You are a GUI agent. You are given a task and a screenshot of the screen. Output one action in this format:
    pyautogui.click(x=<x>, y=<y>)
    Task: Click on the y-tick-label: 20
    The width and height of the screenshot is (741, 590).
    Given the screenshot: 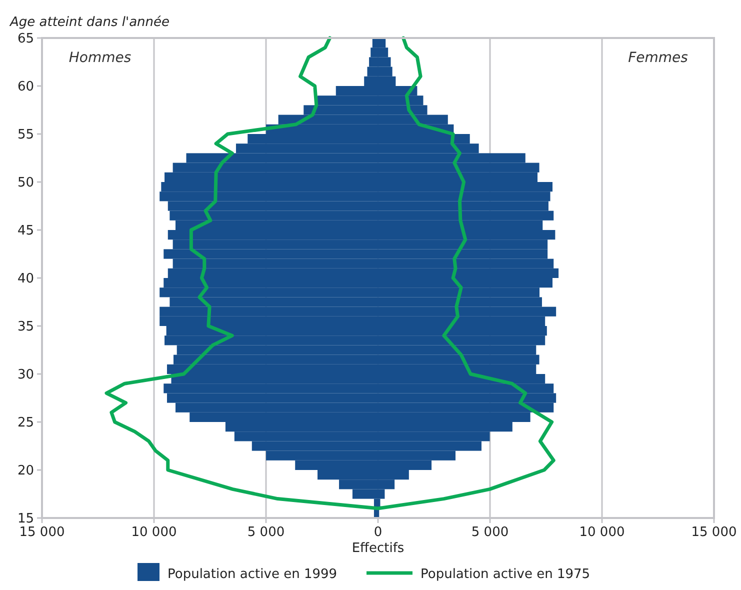 What is the action you would take?
    pyautogui.click(x=25, y=471)
    